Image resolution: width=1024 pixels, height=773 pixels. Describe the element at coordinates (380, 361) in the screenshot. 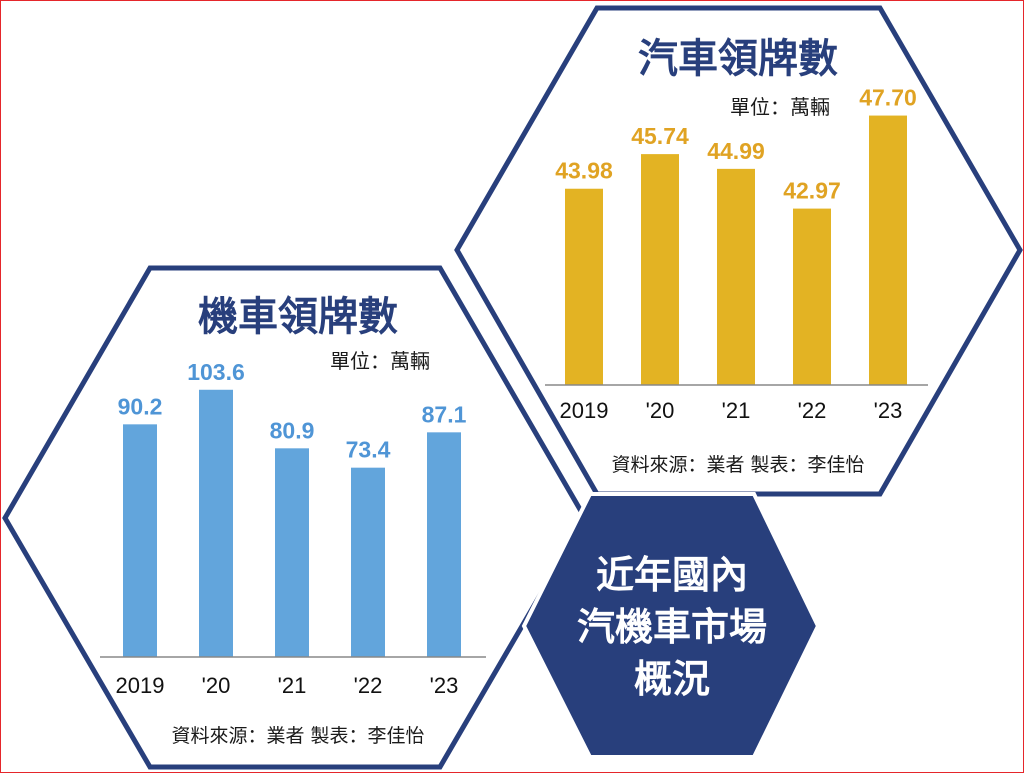

I see `motorcycle-chart-unit: 單位：萬輛` at that location.